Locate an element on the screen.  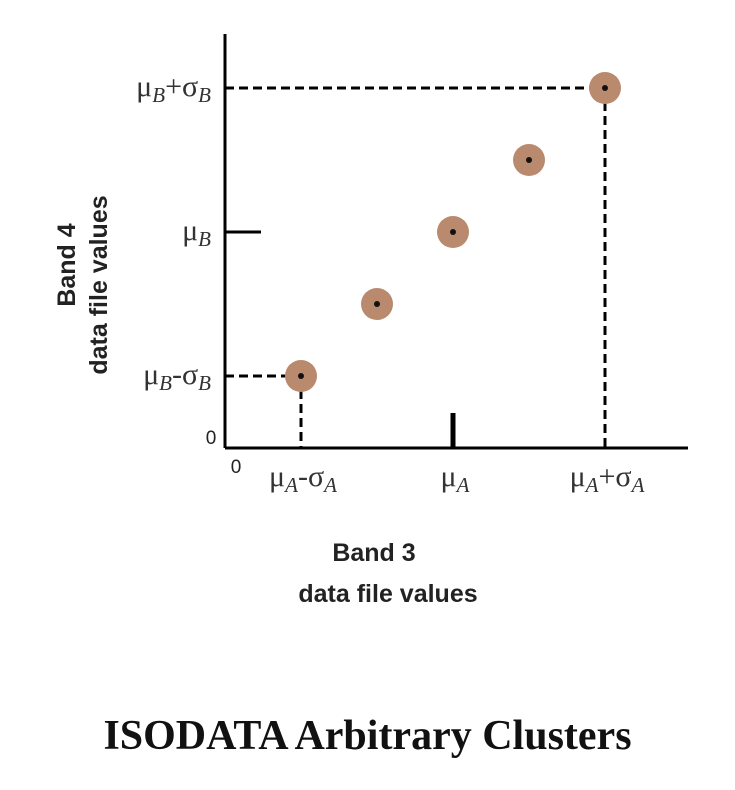
x-tick-label-2: μA+σA is located at coordinates (607, 478).